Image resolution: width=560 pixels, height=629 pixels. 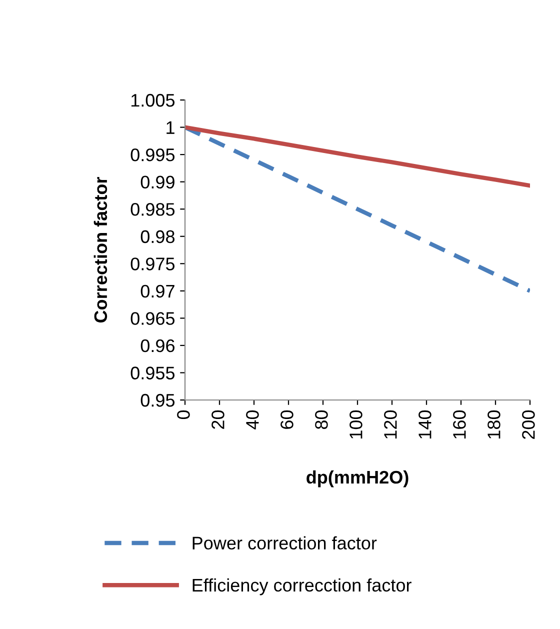 I want to click on x-tick-label: 180, so click(x=494, y=424).